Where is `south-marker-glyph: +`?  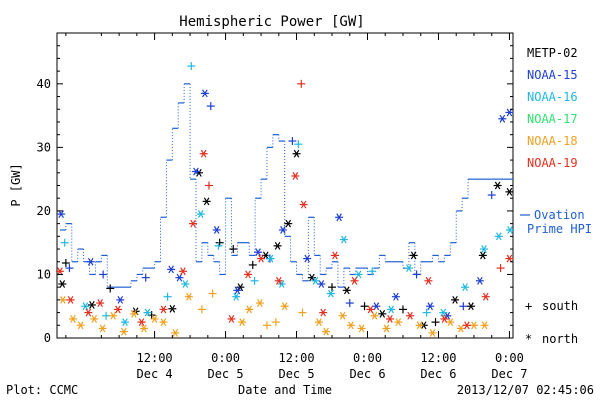 south-marker-glyph: + is located at coordinates (528, 306).